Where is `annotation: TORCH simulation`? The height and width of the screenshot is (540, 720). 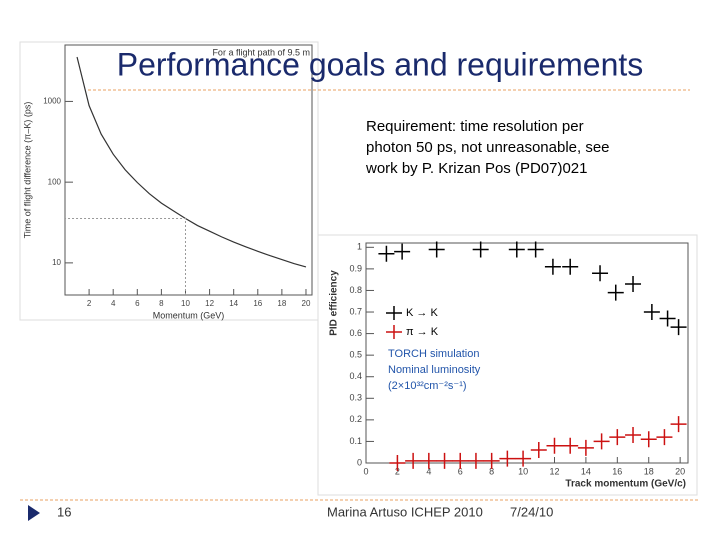
annotation: TORCH simulation is located at coordinates (434, 354).